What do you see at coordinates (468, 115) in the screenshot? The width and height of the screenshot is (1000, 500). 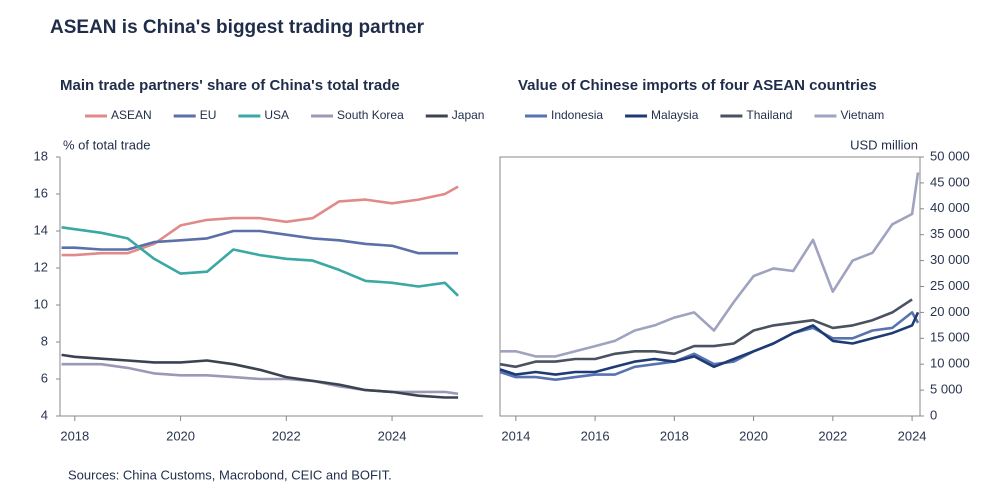 I see `legend-label: Japan` at bounding box center [468, 115].